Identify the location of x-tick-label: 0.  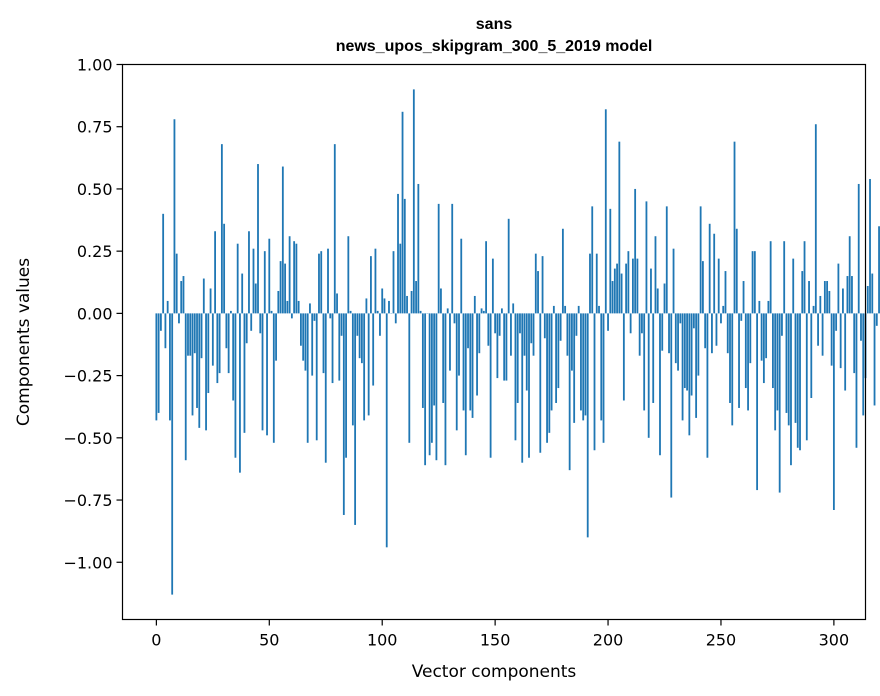
(156, 640).